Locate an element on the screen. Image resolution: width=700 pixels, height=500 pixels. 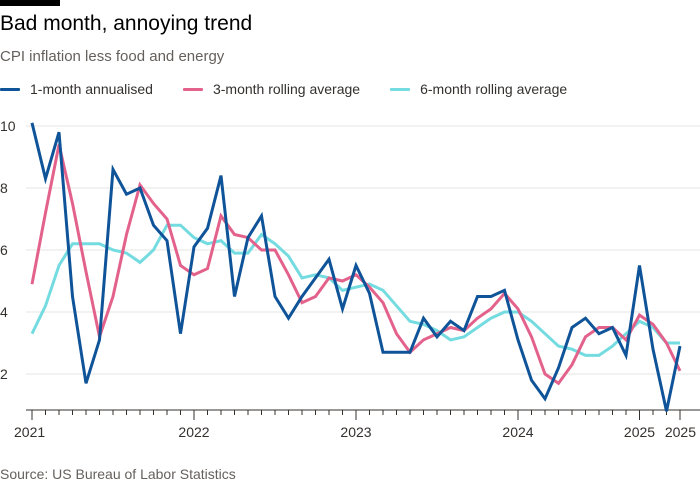
x-tick-label: 2023 is located at coordinates (355, 432).